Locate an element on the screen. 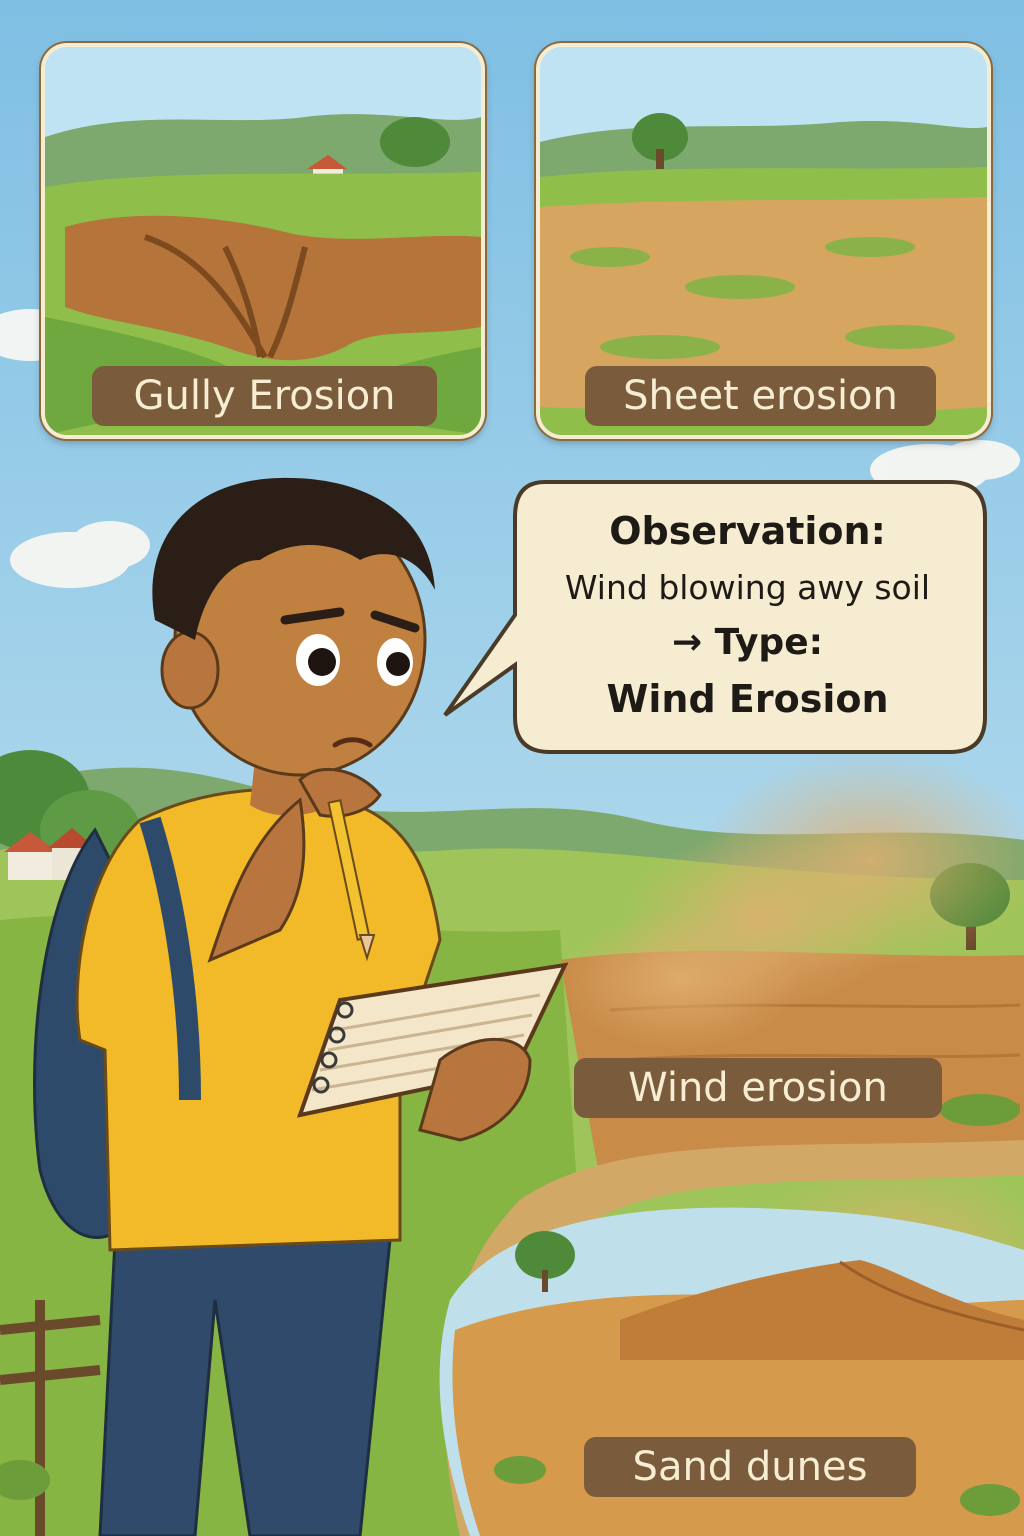 Image resolution: width=1024 pixels, height=1536 pixels. pencil-icon is located at coordinates (351, 880).